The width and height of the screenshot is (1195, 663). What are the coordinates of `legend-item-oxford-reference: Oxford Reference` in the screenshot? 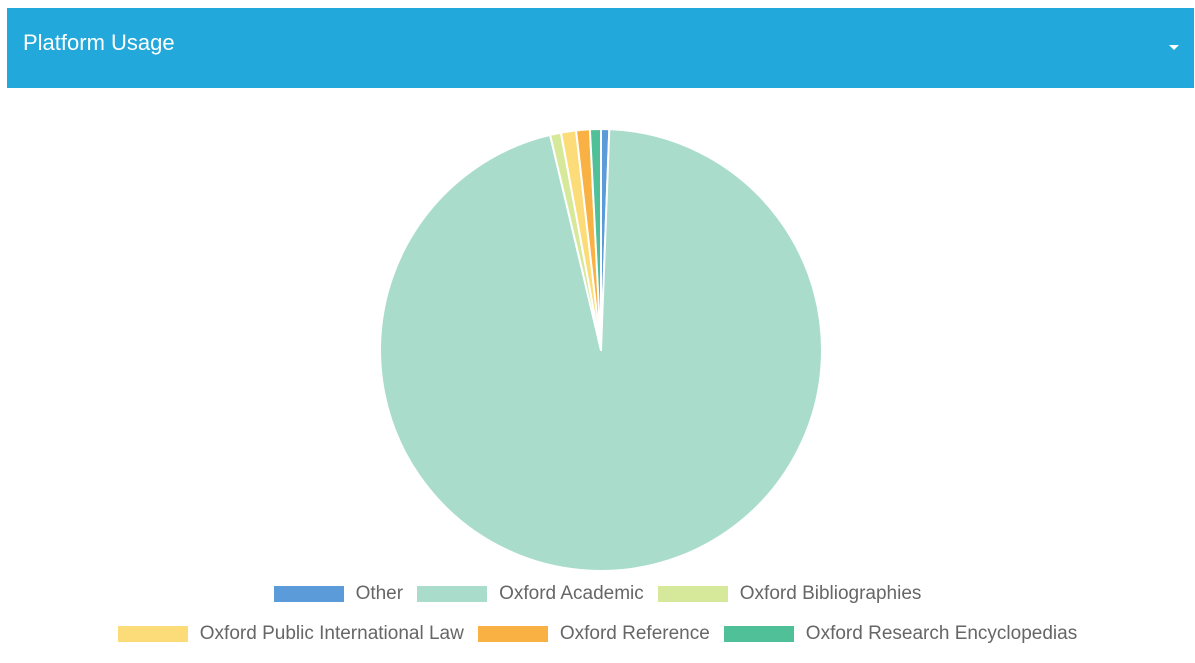 It's located at (593, 634).